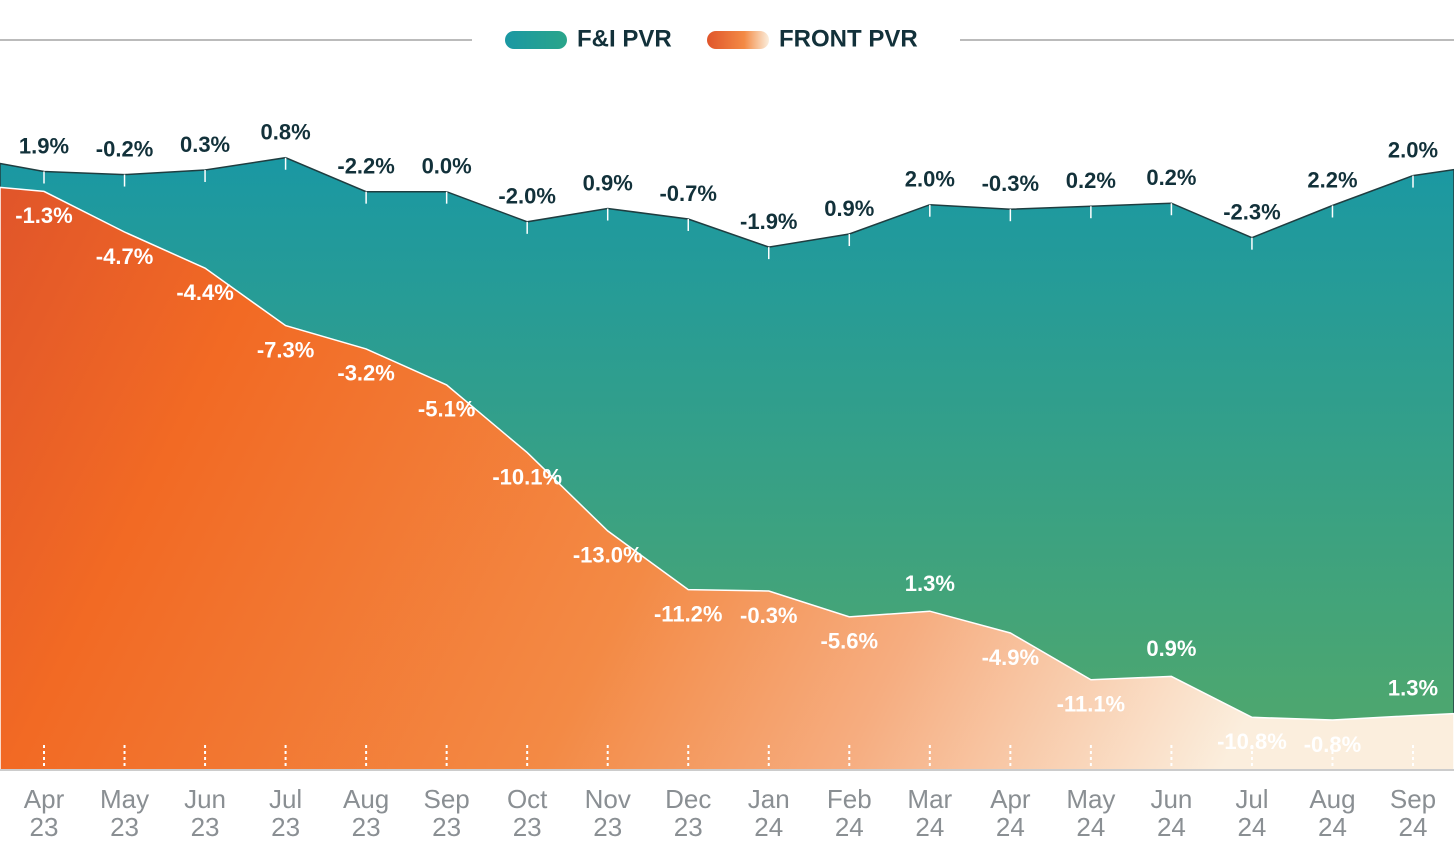 This screenshot has height=857, width=1454. Describe the element at coordinates (1252, 741) in the screenshot. I see `data-label: -10.8%` at that location.